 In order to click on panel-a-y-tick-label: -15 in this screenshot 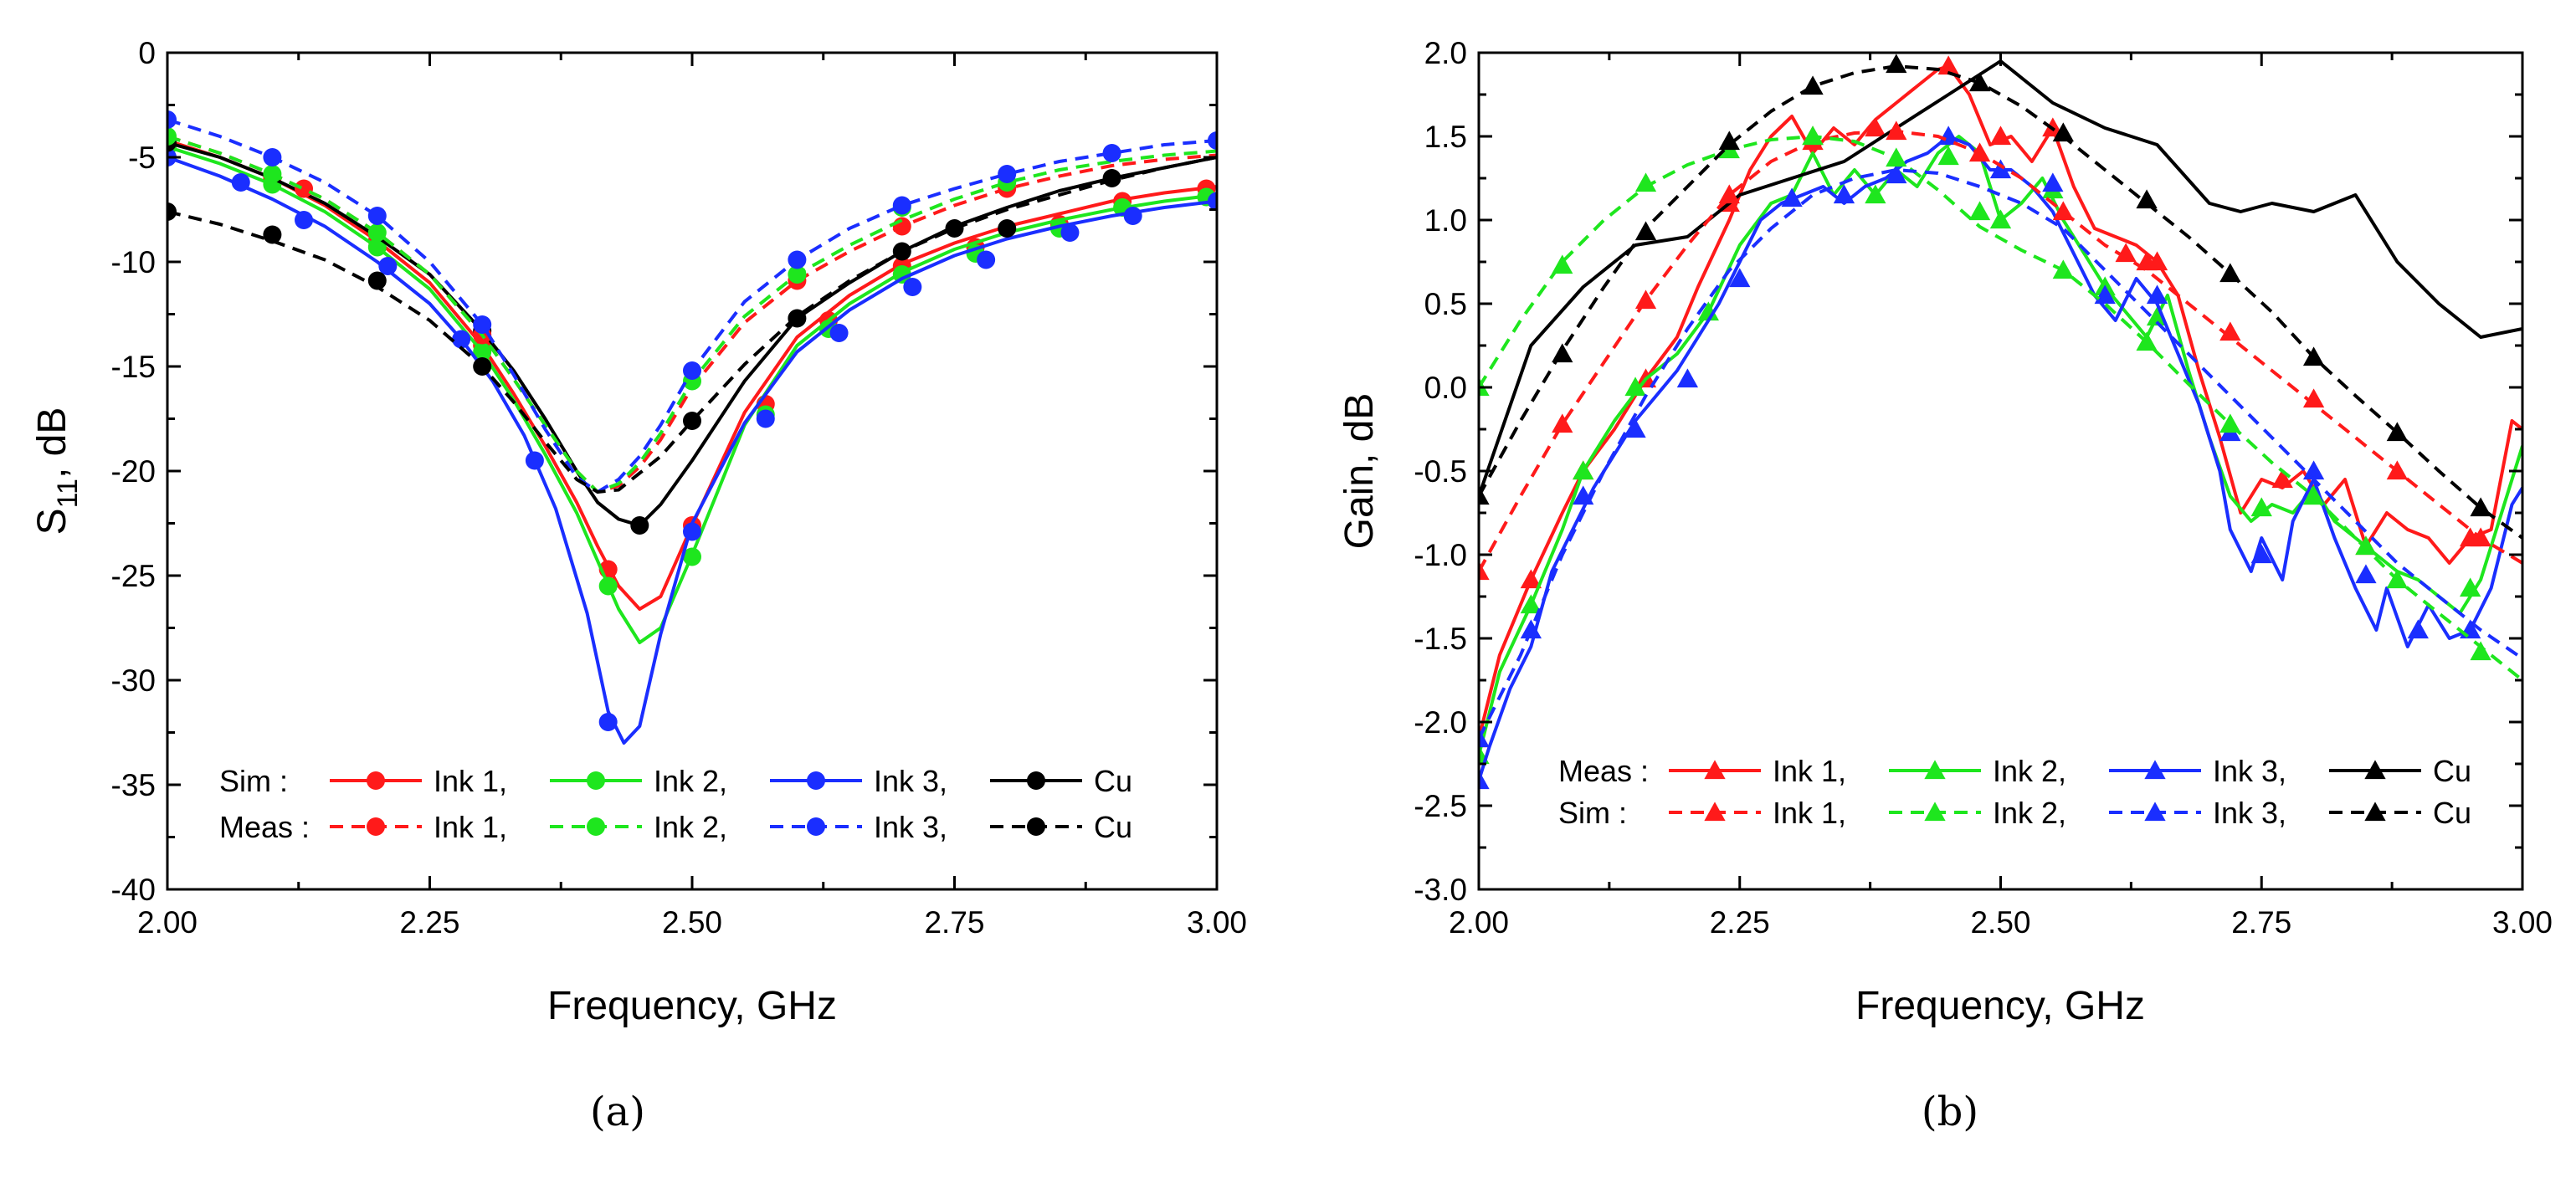, I will do `click(133, 367)`.